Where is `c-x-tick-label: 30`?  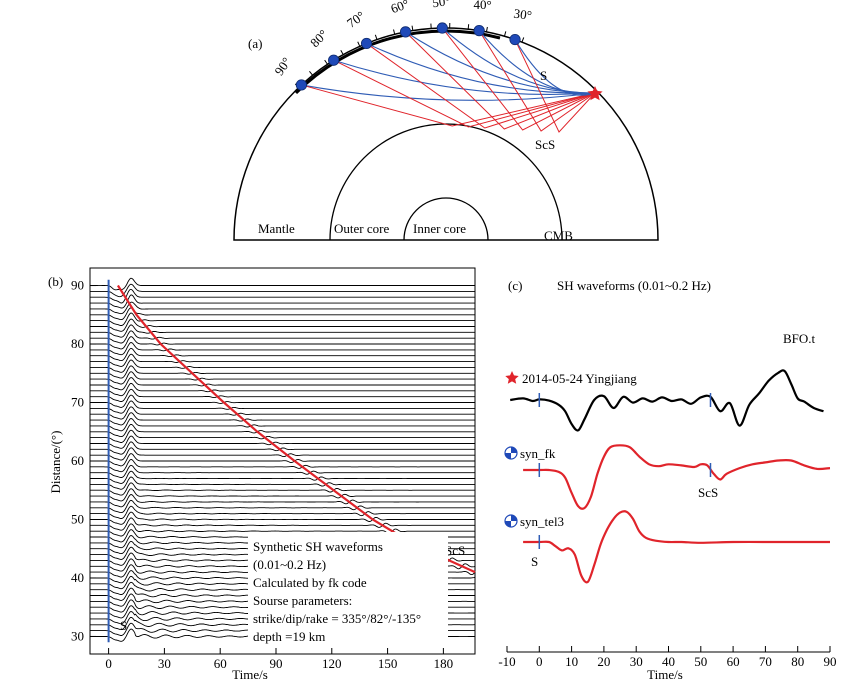 c-x-tick-label: 30 is located at coordinates (636, 661).